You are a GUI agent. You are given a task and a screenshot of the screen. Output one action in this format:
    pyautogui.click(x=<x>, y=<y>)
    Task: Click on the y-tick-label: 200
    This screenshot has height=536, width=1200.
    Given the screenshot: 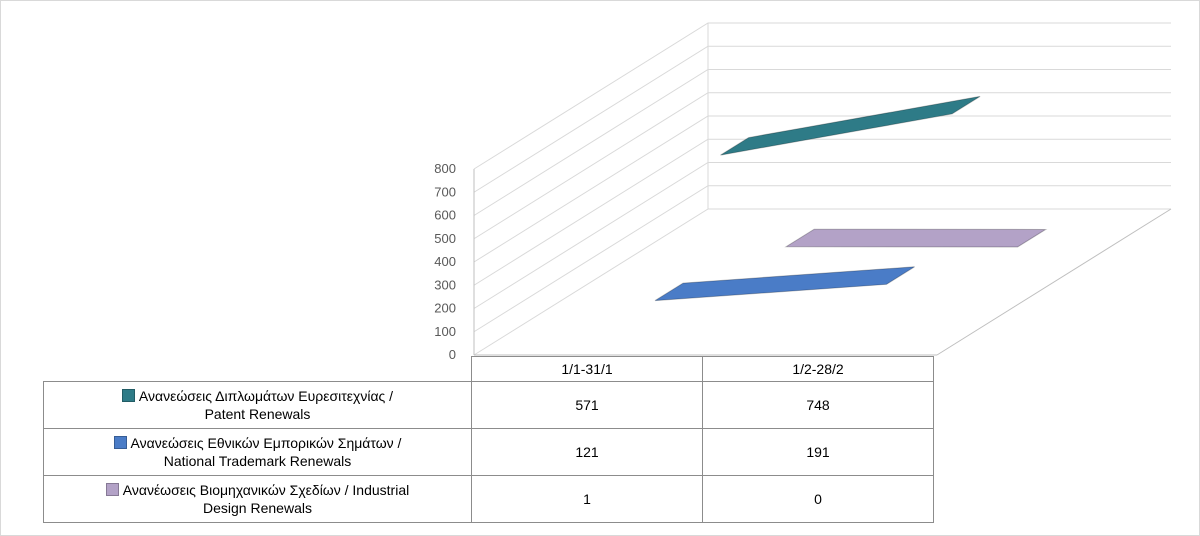 What is the action you would take?
    pyautogui.click(x=445, y=308)
    